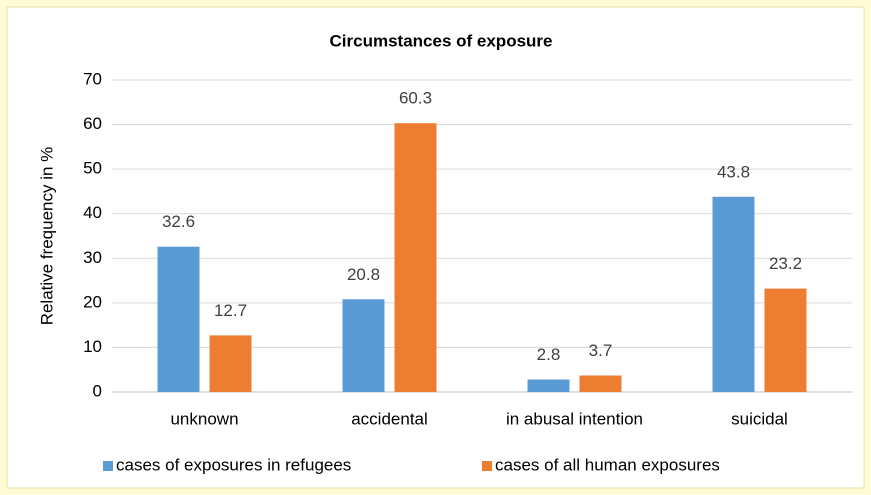 The height and width of the screenshot is (495, 871). Describe the element at coordinates (46, 236) in the screenshot. I see `y-axis-label: Relative frequency in %` at that location.